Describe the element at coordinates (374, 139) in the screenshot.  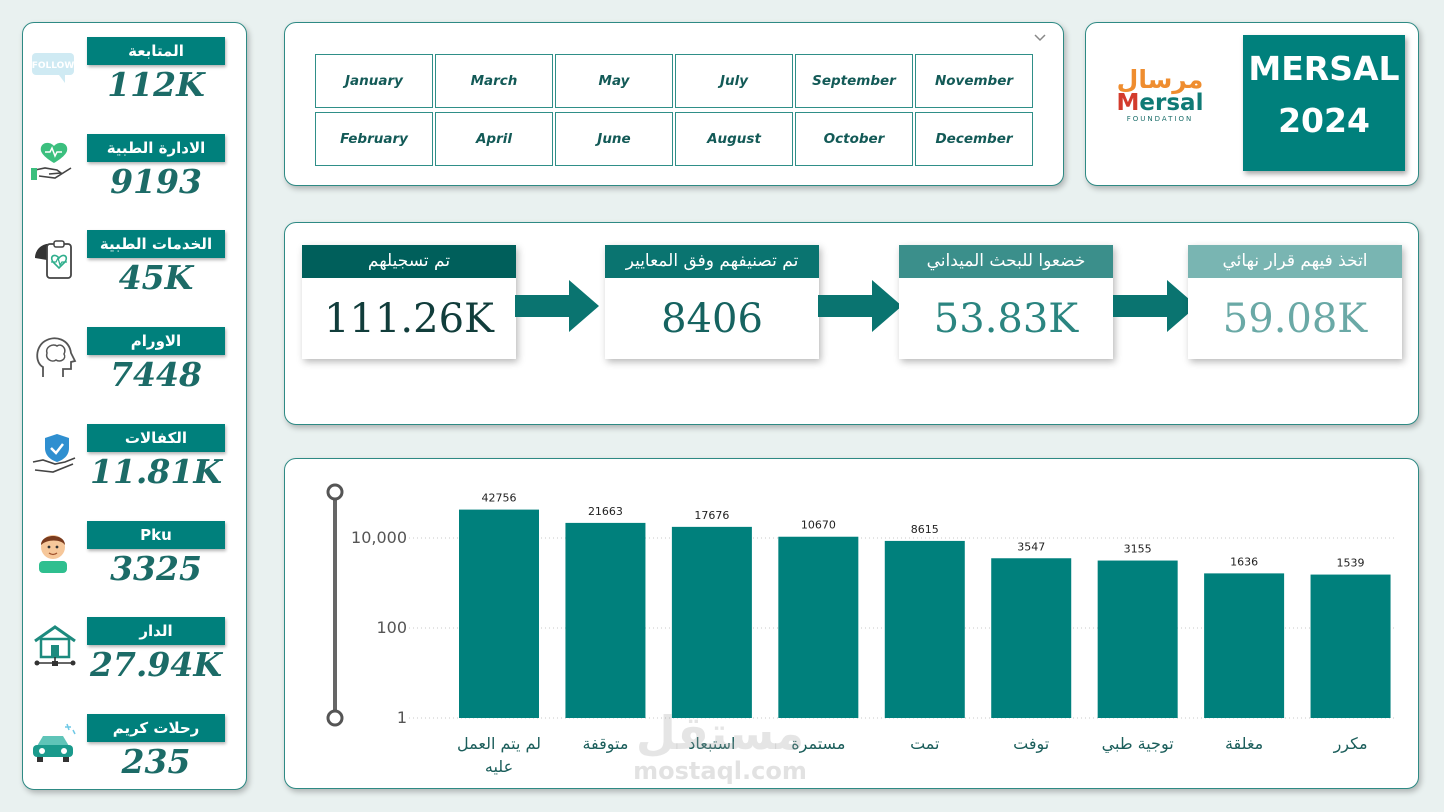
I see `month-button-february: February` at that location.